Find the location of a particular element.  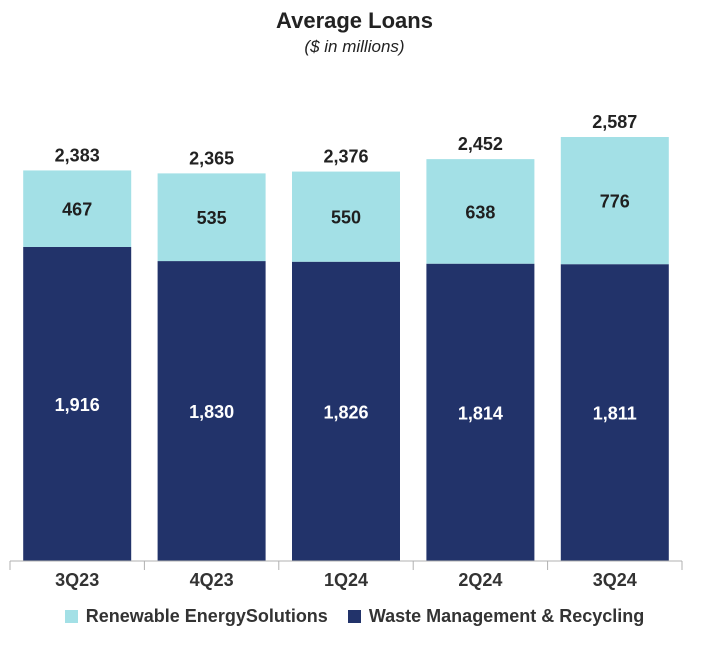

bar-segment-renewable-3q23 is located at coordinates (77, 208).